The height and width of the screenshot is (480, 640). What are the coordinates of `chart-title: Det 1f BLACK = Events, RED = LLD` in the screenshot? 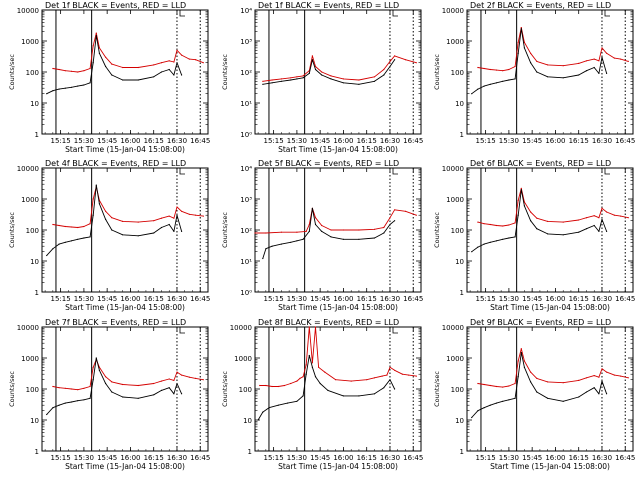 It's located at (328, 5).